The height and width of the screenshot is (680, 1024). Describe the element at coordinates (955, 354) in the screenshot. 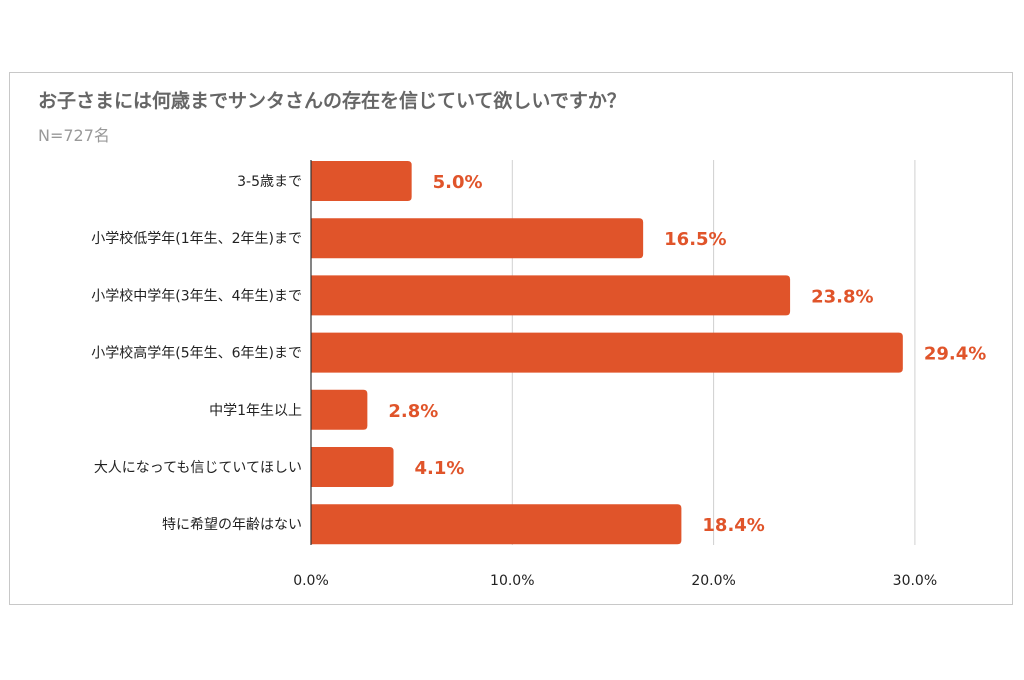

I see `data-label: 29.4%` at that location.